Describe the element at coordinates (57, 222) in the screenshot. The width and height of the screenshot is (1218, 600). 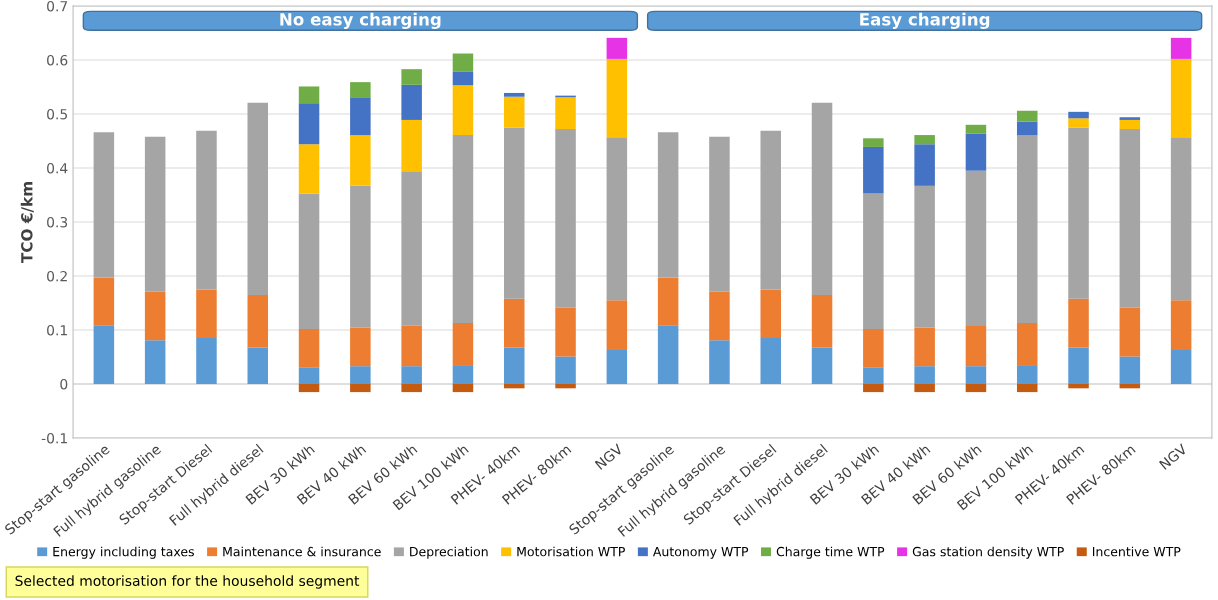
I see `y-tick-label: 0.3` at that location.